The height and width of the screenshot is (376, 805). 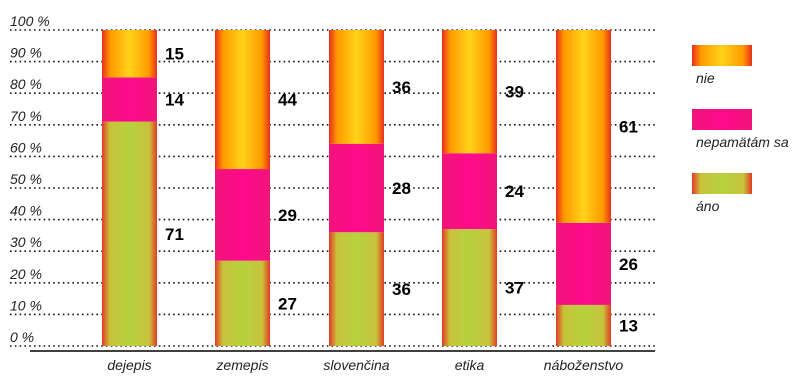 What do you see at coordinates (584, 365) in the screenshot?
I see `category-label: náboženstvo` at bounding box center [584, 365].